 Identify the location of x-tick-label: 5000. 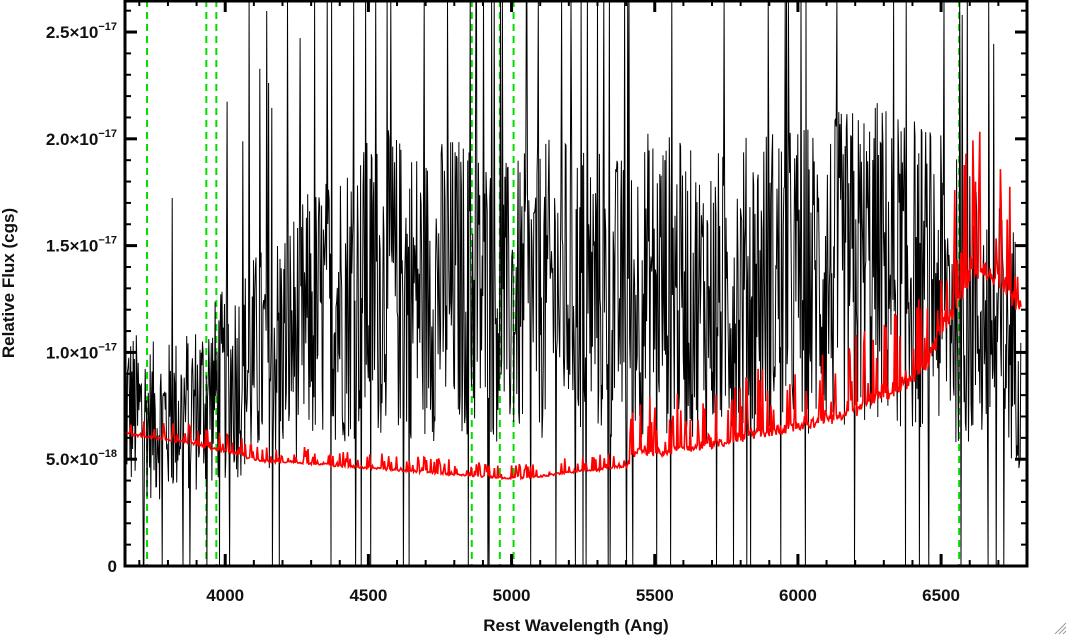
(512, 595).